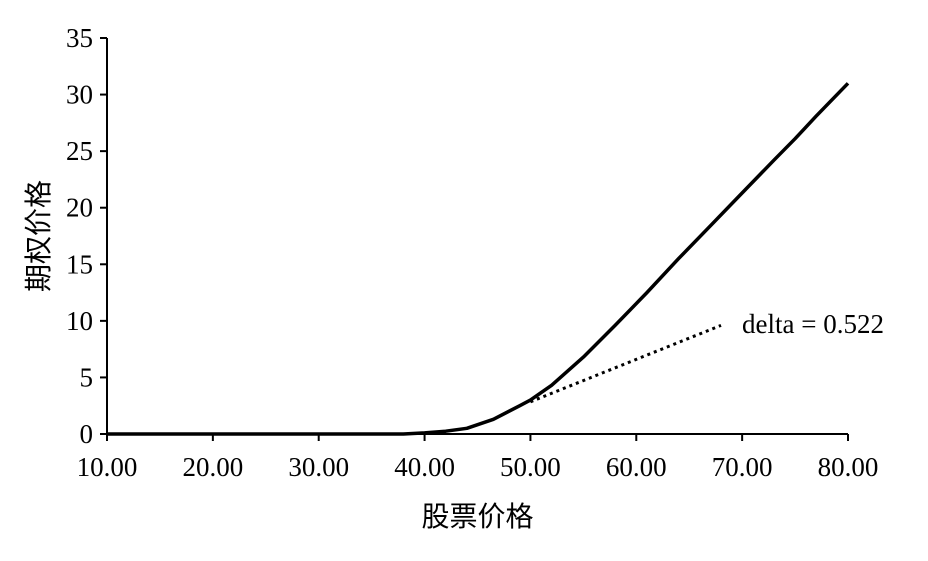  I want to click on y-tick-label: 0, so click(87, 434).